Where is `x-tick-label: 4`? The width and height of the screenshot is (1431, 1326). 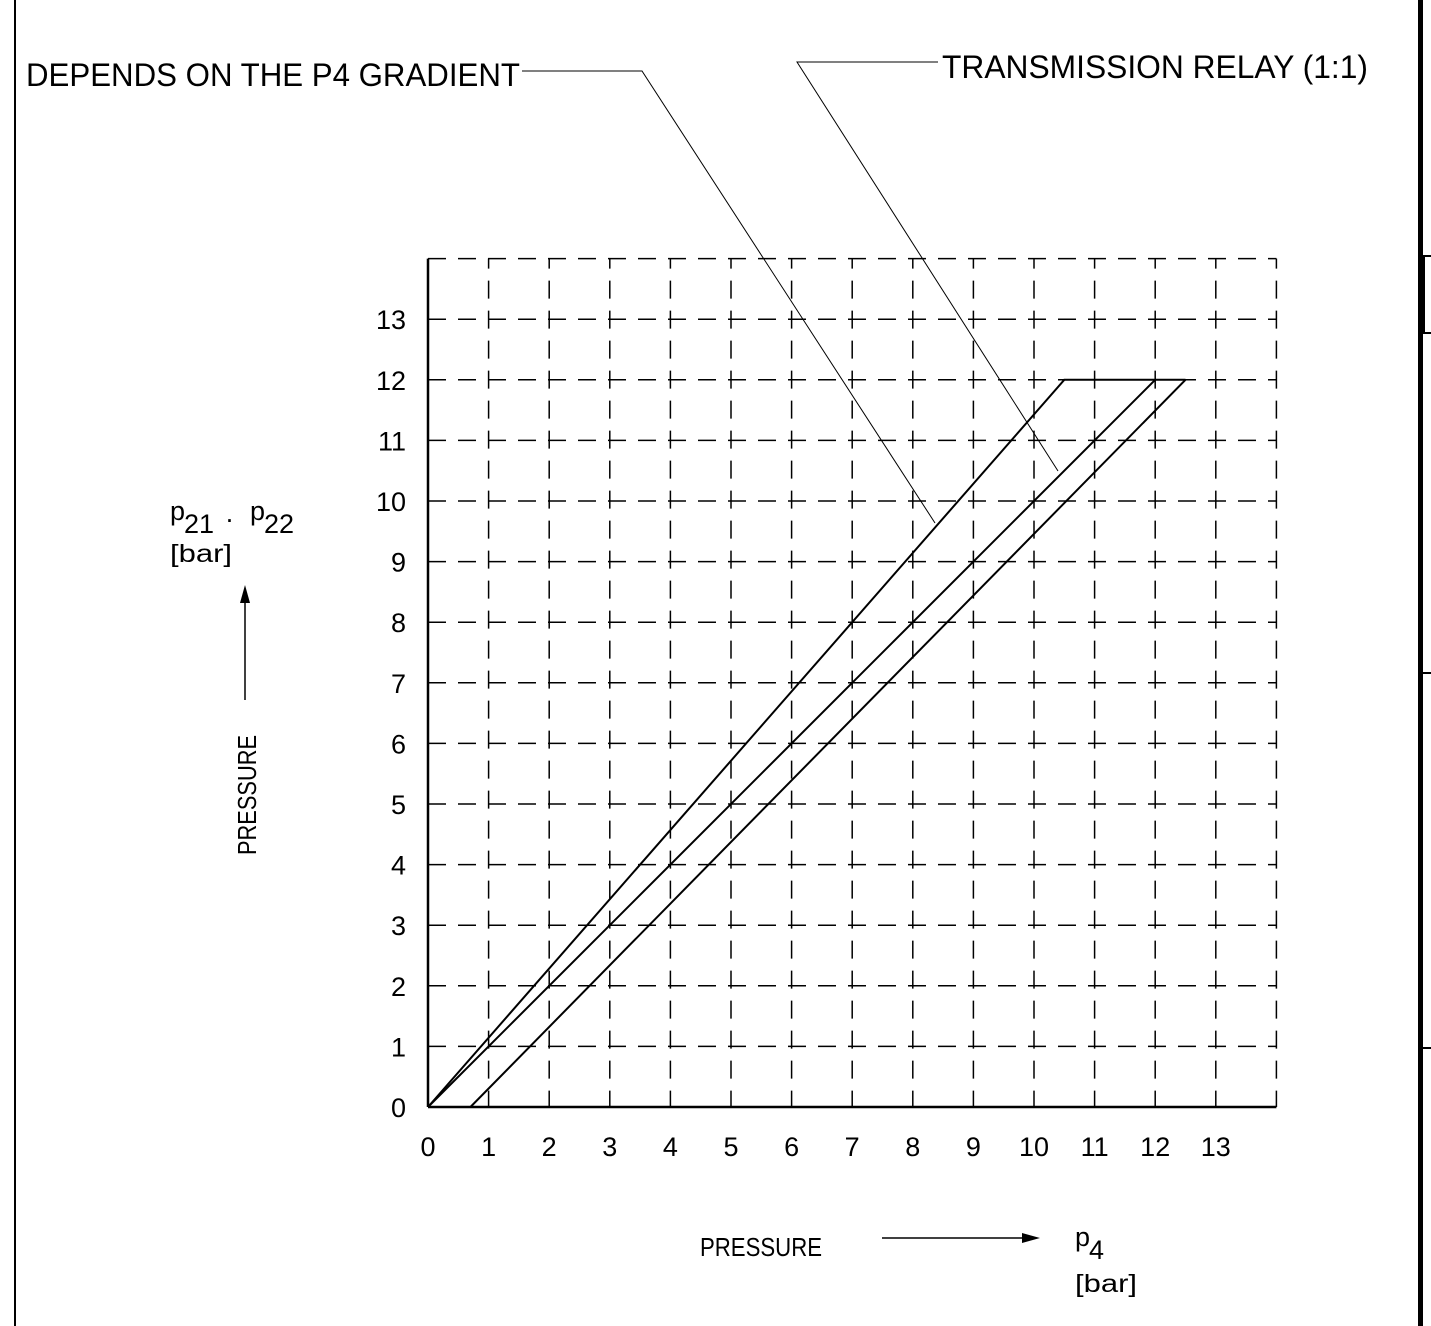
x-tick-label: 4 is located at coordinates (670, 1147).